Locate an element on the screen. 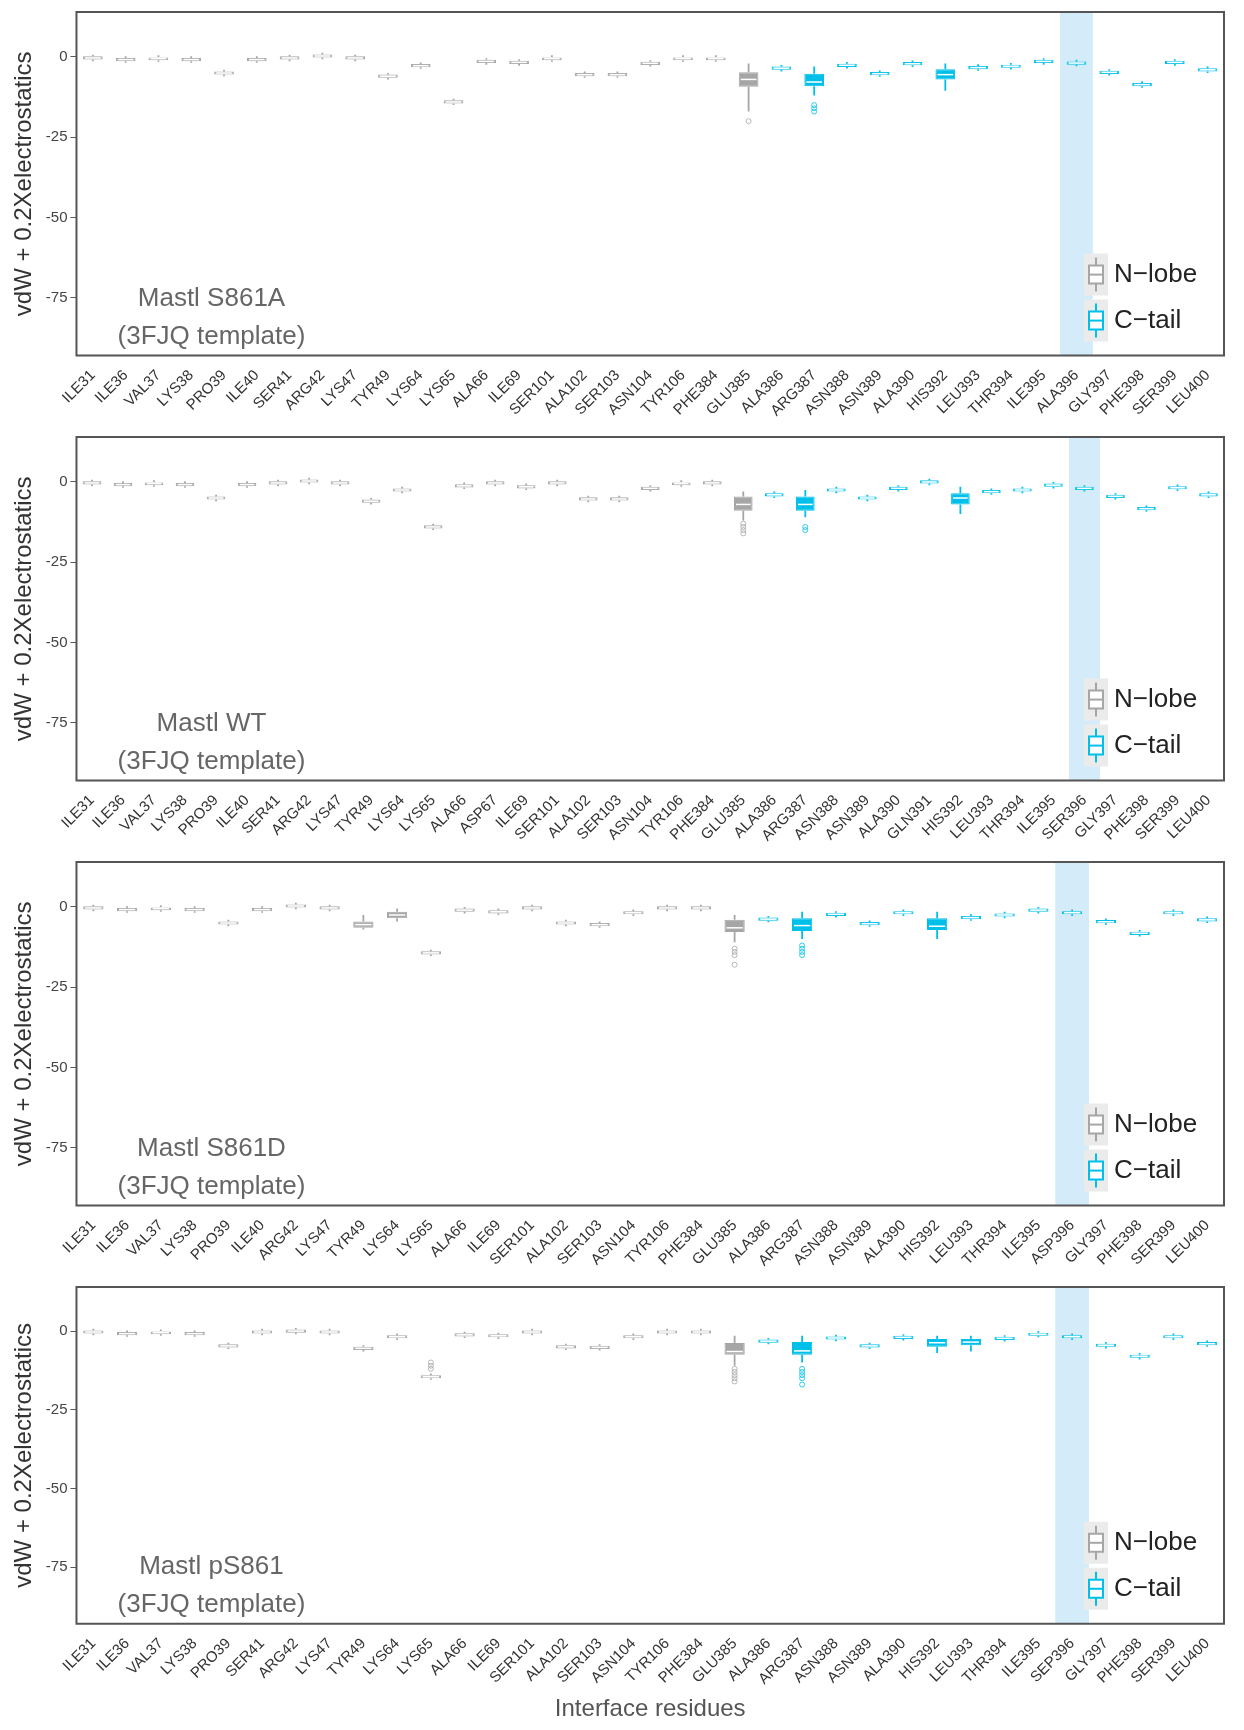 This screenshot has width=1244, height=1730. annotation: Mastl S861A is located at coordinates (211, 296).